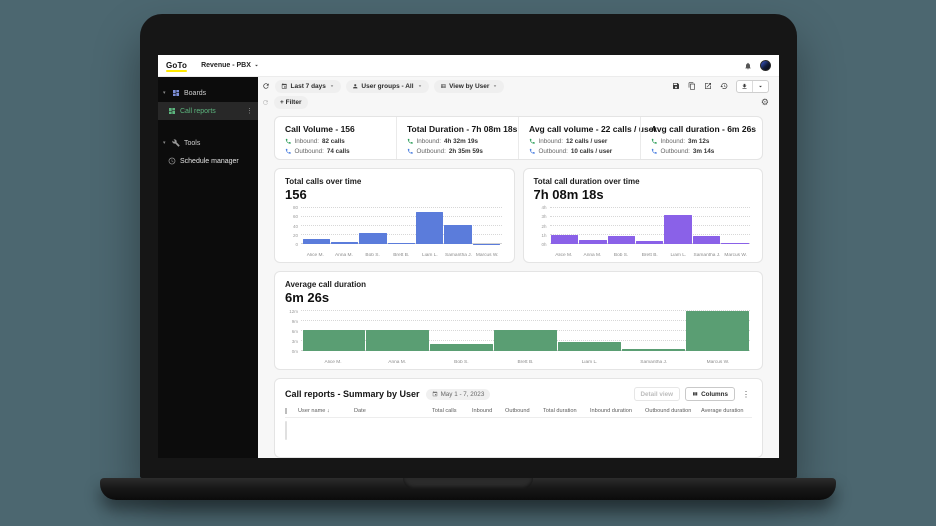 The width and height of the screenshot is (936, 526). I want to click on chart-title: Total calls over time, so click(323, 181).